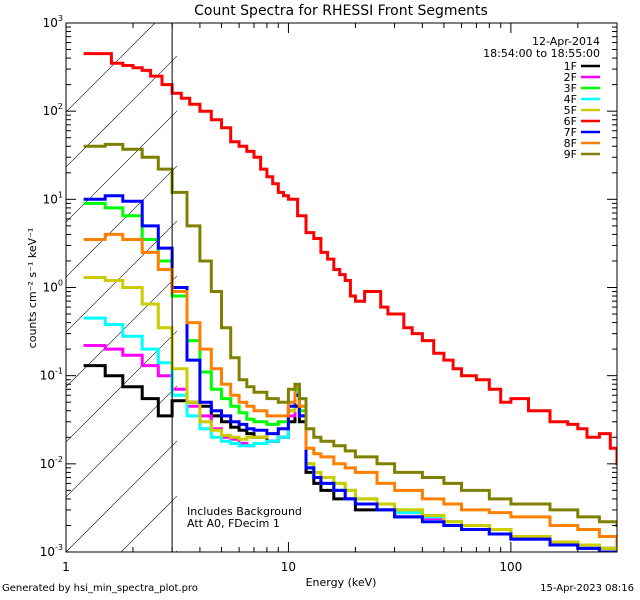 The image size is (640, 600). I want to click on x-tick-label: 100, so click(510, 567).